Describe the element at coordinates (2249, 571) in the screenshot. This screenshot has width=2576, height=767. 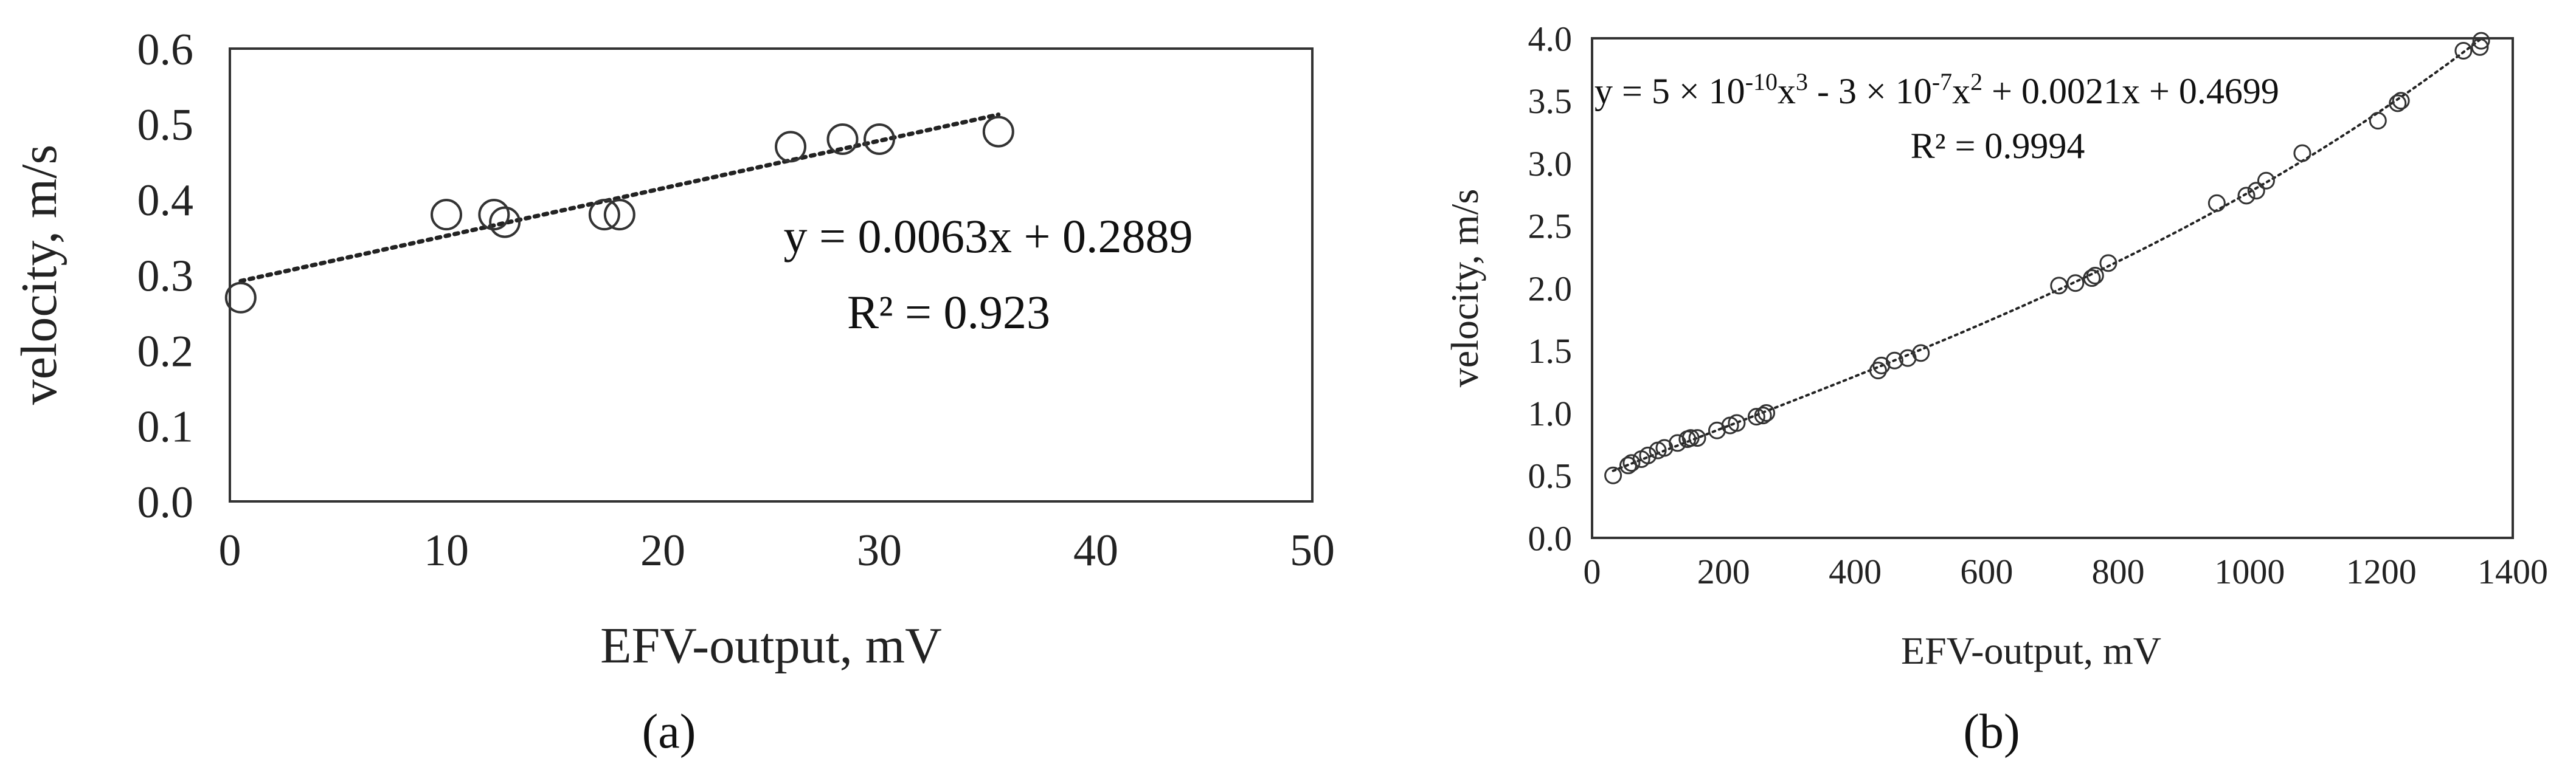
I see `x-tick-label: 1000` at that location.